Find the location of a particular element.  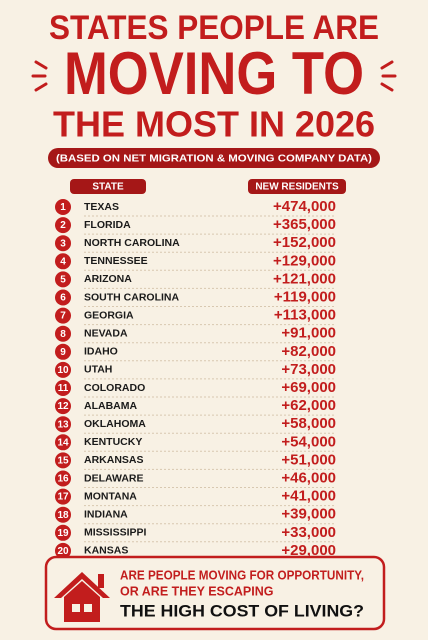

state-name: INDIANA is located at coordinates (106, 514).